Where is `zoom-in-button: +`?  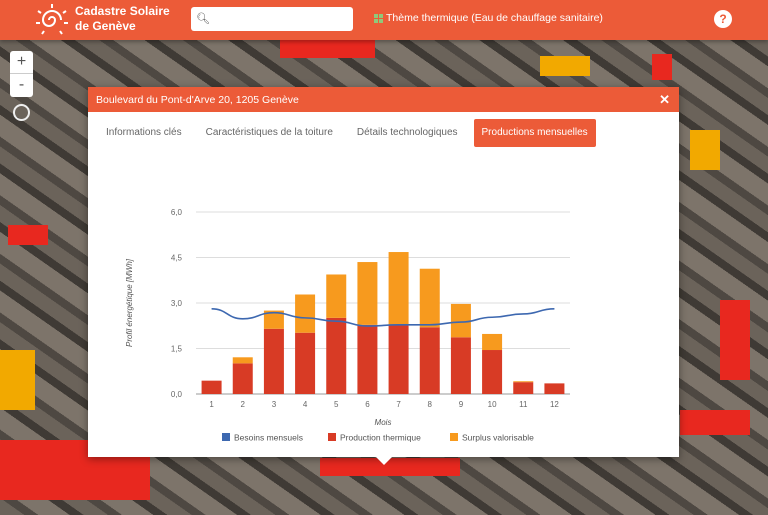 zoom-in-button: + is located at coordinates (21, 62).